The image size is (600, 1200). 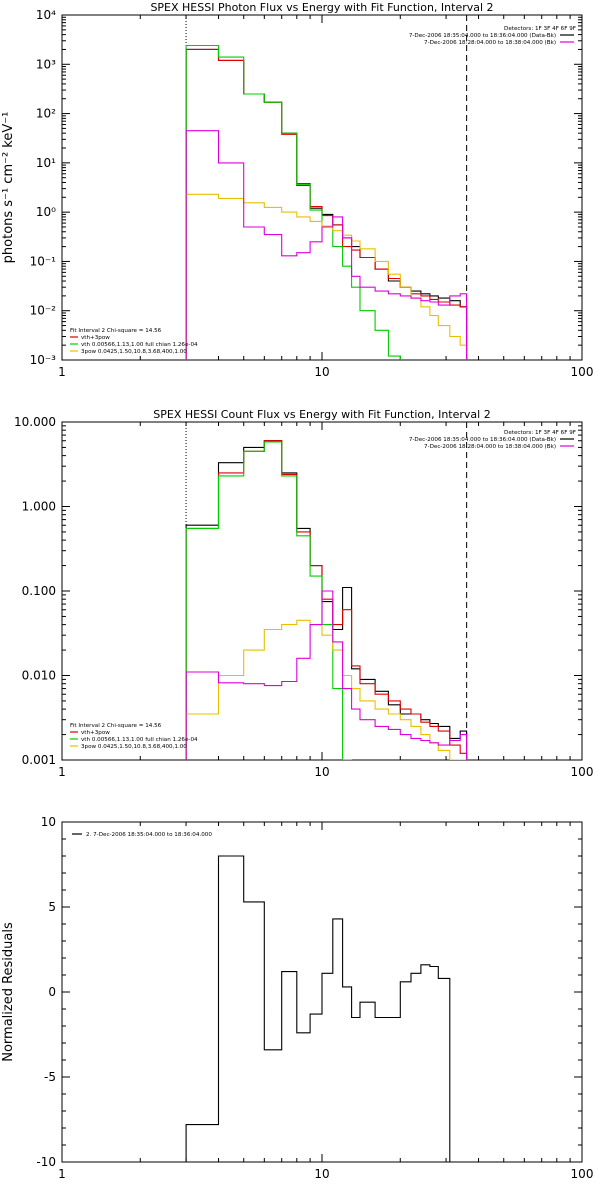 I want to click on y-tick-label: 10⁻³, so click(x=43, y=360).